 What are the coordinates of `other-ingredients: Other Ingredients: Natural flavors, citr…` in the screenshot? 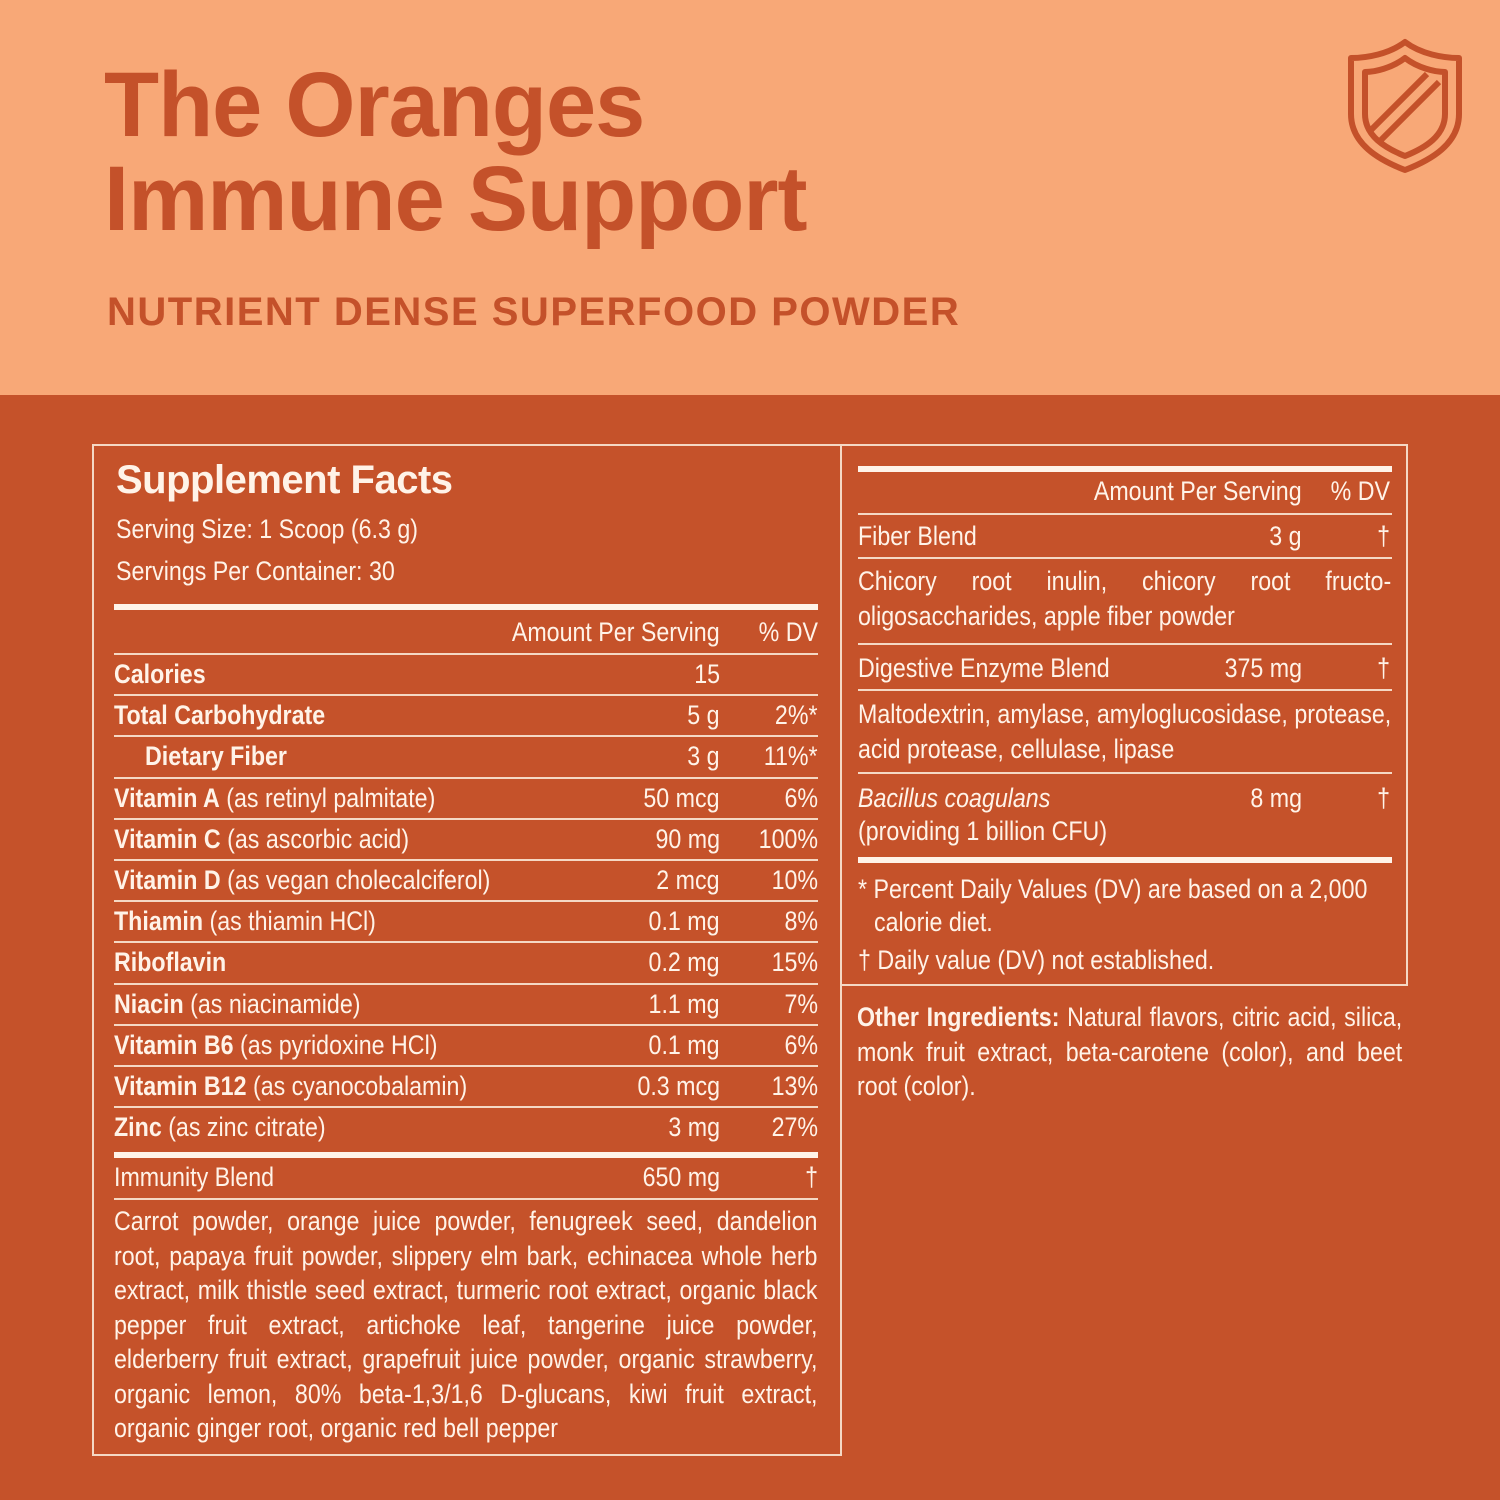 It's located at (1129, 1052).